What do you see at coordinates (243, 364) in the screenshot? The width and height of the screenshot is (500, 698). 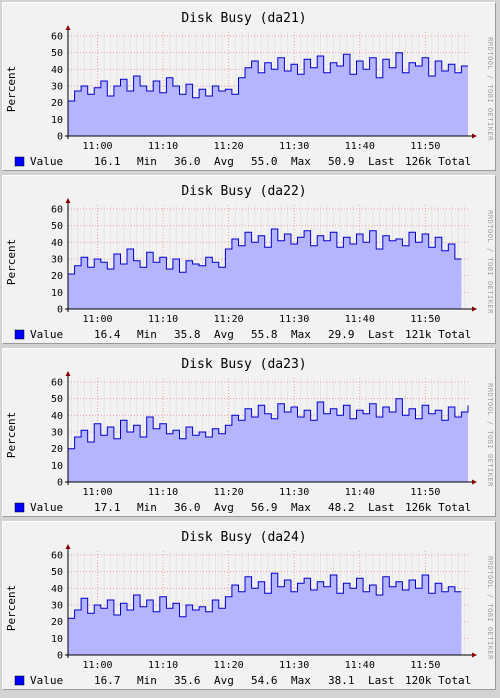 I see `chart-title: Disk Busy (da23)` at bounding box center [243, 364].